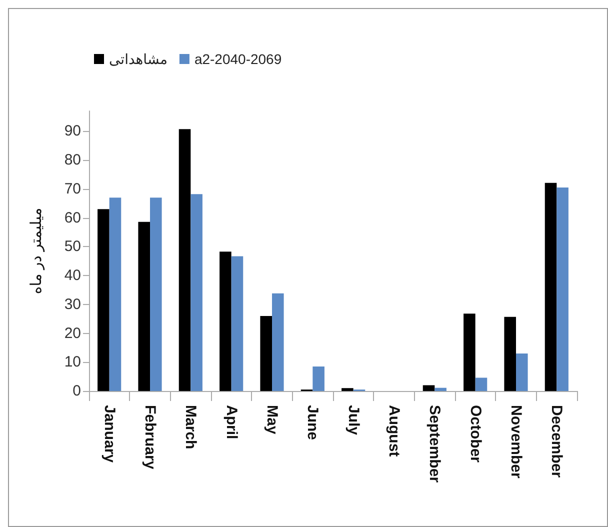  I want to click on x-tick-label: September, so click(435, 444).